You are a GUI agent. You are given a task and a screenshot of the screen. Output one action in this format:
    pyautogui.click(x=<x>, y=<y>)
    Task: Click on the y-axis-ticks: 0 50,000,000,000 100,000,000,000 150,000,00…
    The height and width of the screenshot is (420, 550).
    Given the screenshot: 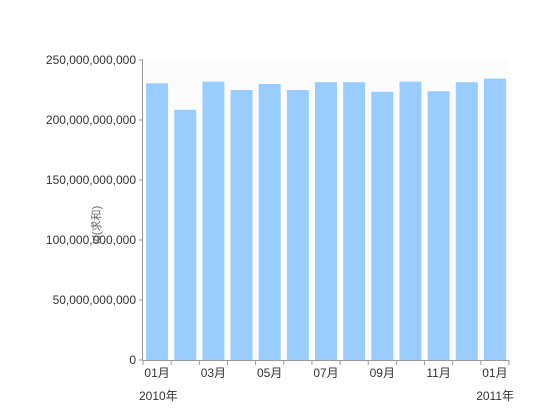 What is the action you would take?
    pyautogui.click(x=94, y=210)
    